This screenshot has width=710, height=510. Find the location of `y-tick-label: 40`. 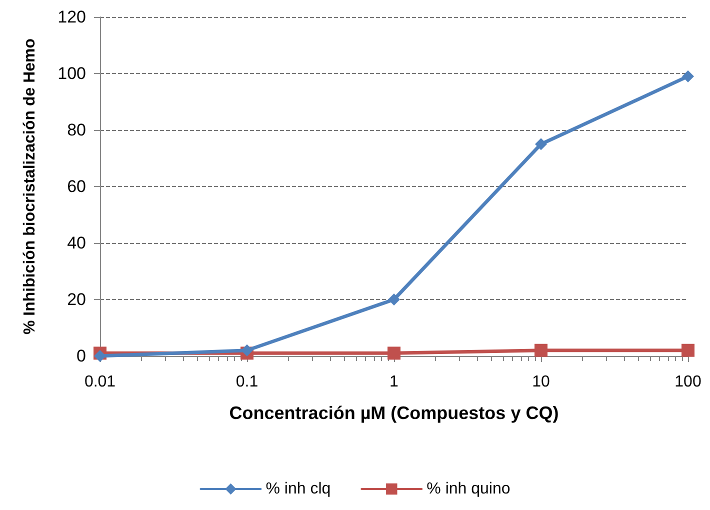

y-tick-label: 40 is located at coordinates (76, 243).